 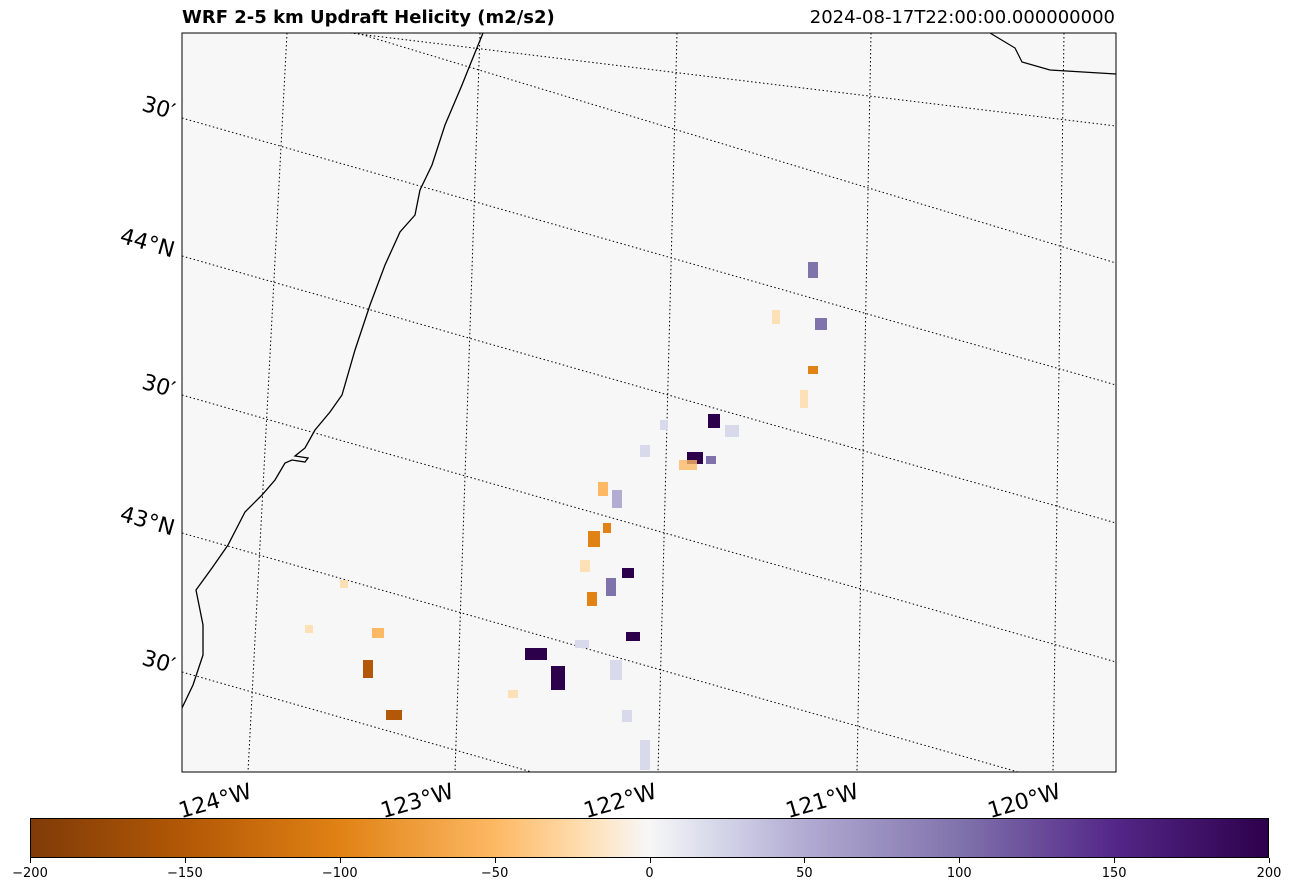 What do you see at coordinates (649, 873) in the screenshot?
I see `colorbar-tick-label: 0` at bounding box center [649, 873].